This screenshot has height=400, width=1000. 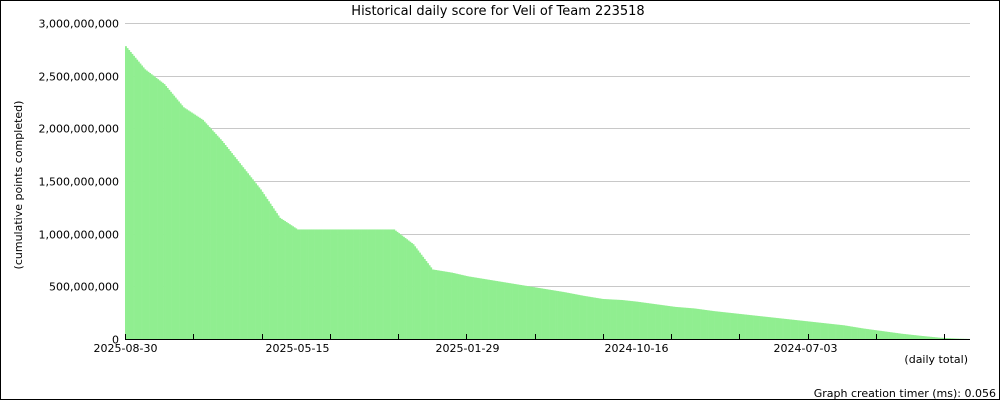 What do you see at coordinates (79, 235) in the screenshot?
I see `y-tick-label: 1,000,000,000` at bounding box center [79, 235].